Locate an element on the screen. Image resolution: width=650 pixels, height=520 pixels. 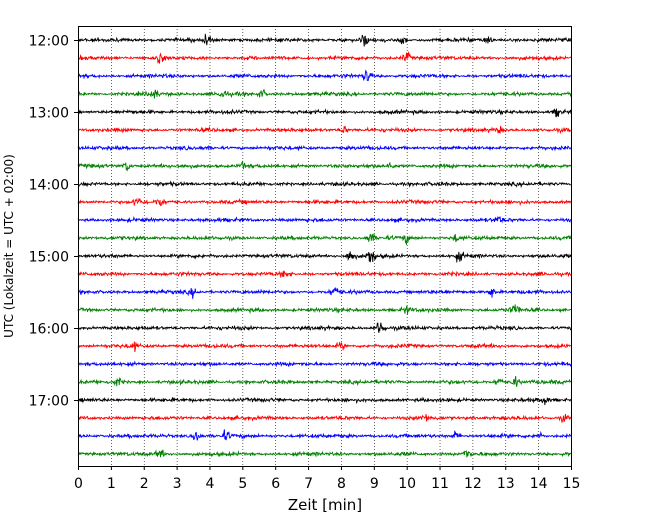
y-tick-label: 15:00 is located at coordinates (49, 258).